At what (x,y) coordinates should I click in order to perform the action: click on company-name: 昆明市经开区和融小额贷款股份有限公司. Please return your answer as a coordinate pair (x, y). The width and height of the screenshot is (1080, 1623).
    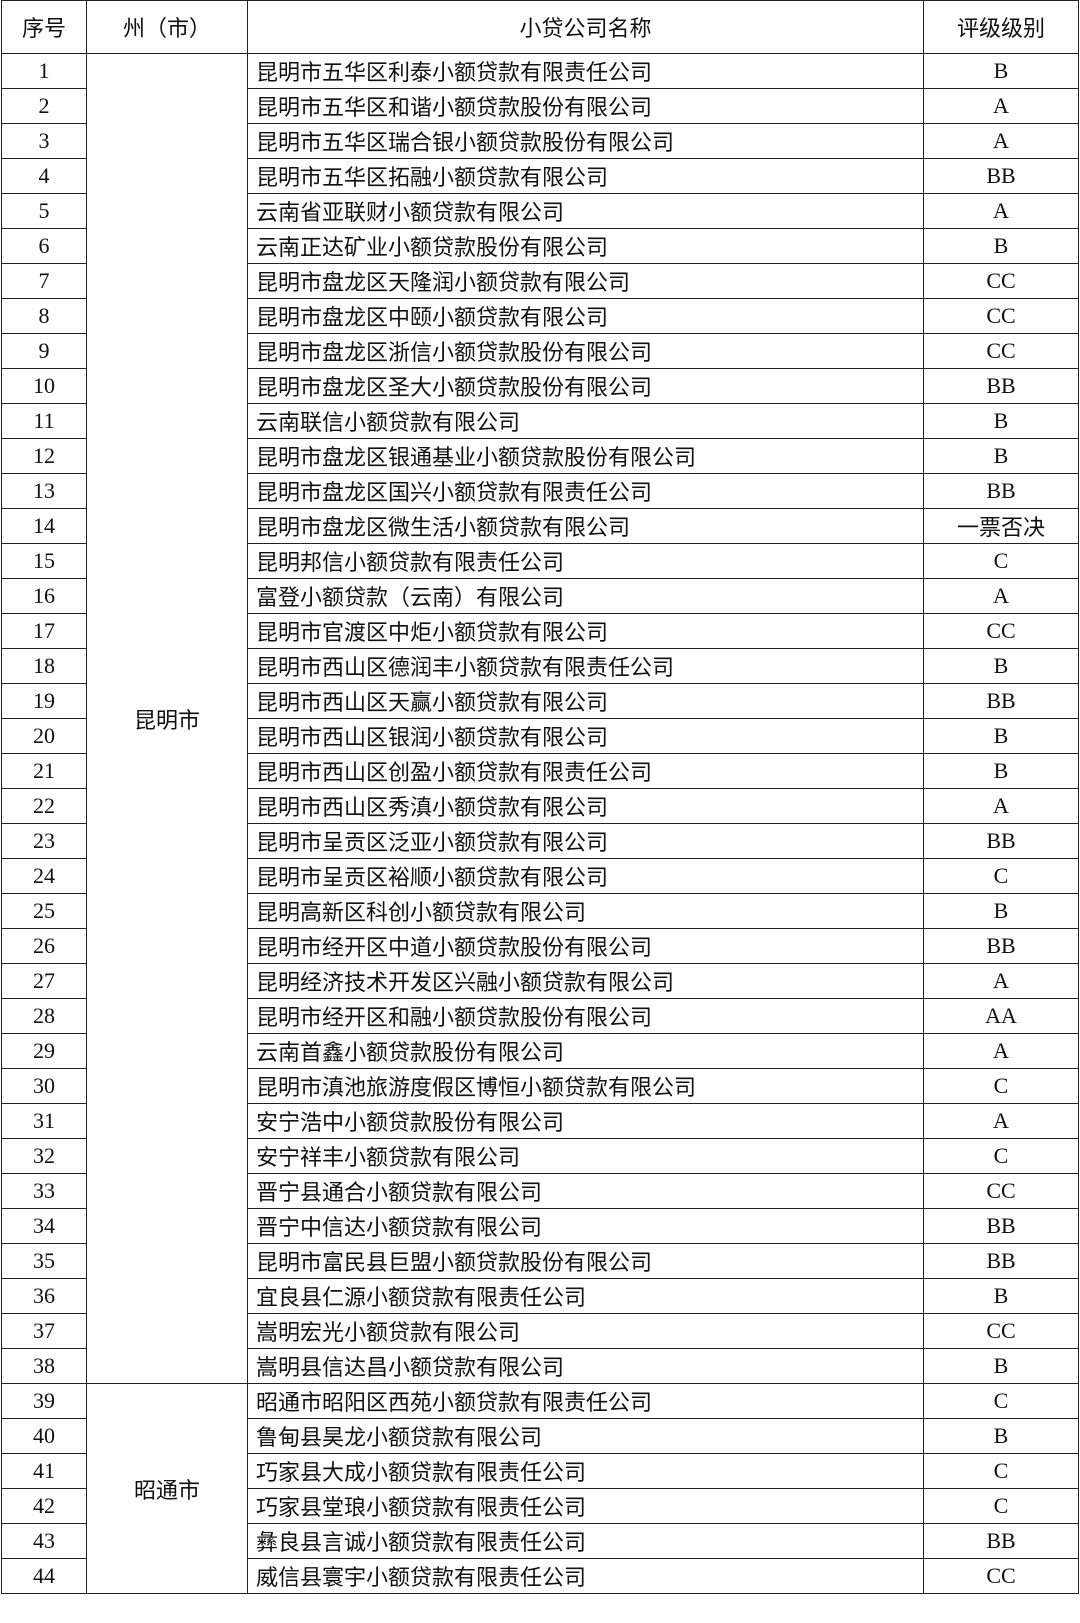
    Looking at the image, I should click on (585, 1016).